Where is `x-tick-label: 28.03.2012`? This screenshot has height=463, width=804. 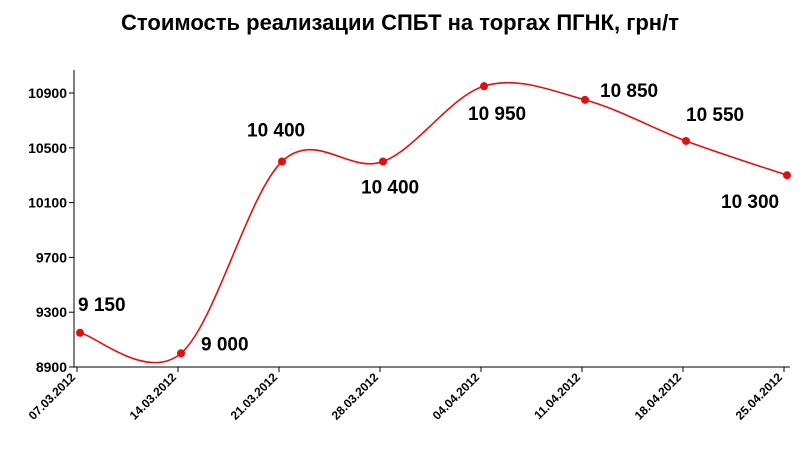 x-tick-label: 28.03.2012 is located at coordinates (355, 396).